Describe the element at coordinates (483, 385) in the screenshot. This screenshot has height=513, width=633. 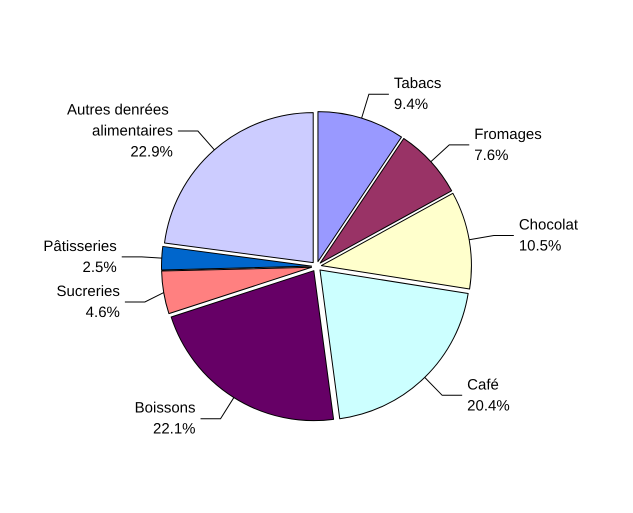
I see `slice-label: Café` at that location.